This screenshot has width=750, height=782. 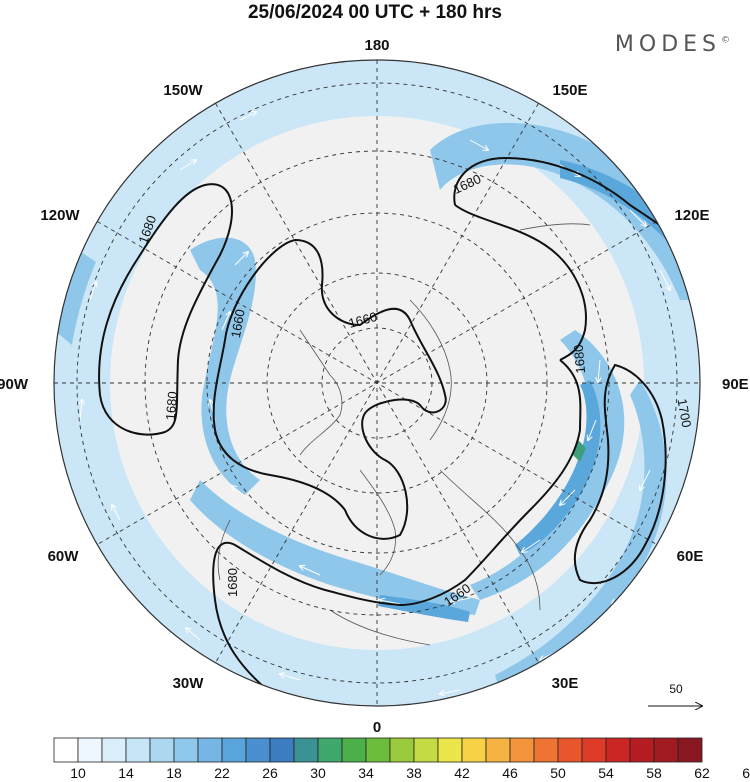 What do you see at coordinates (270, 773) in the screenshot?
I see `colorbar-tick-label: 26` at bounding box center [270, 773].